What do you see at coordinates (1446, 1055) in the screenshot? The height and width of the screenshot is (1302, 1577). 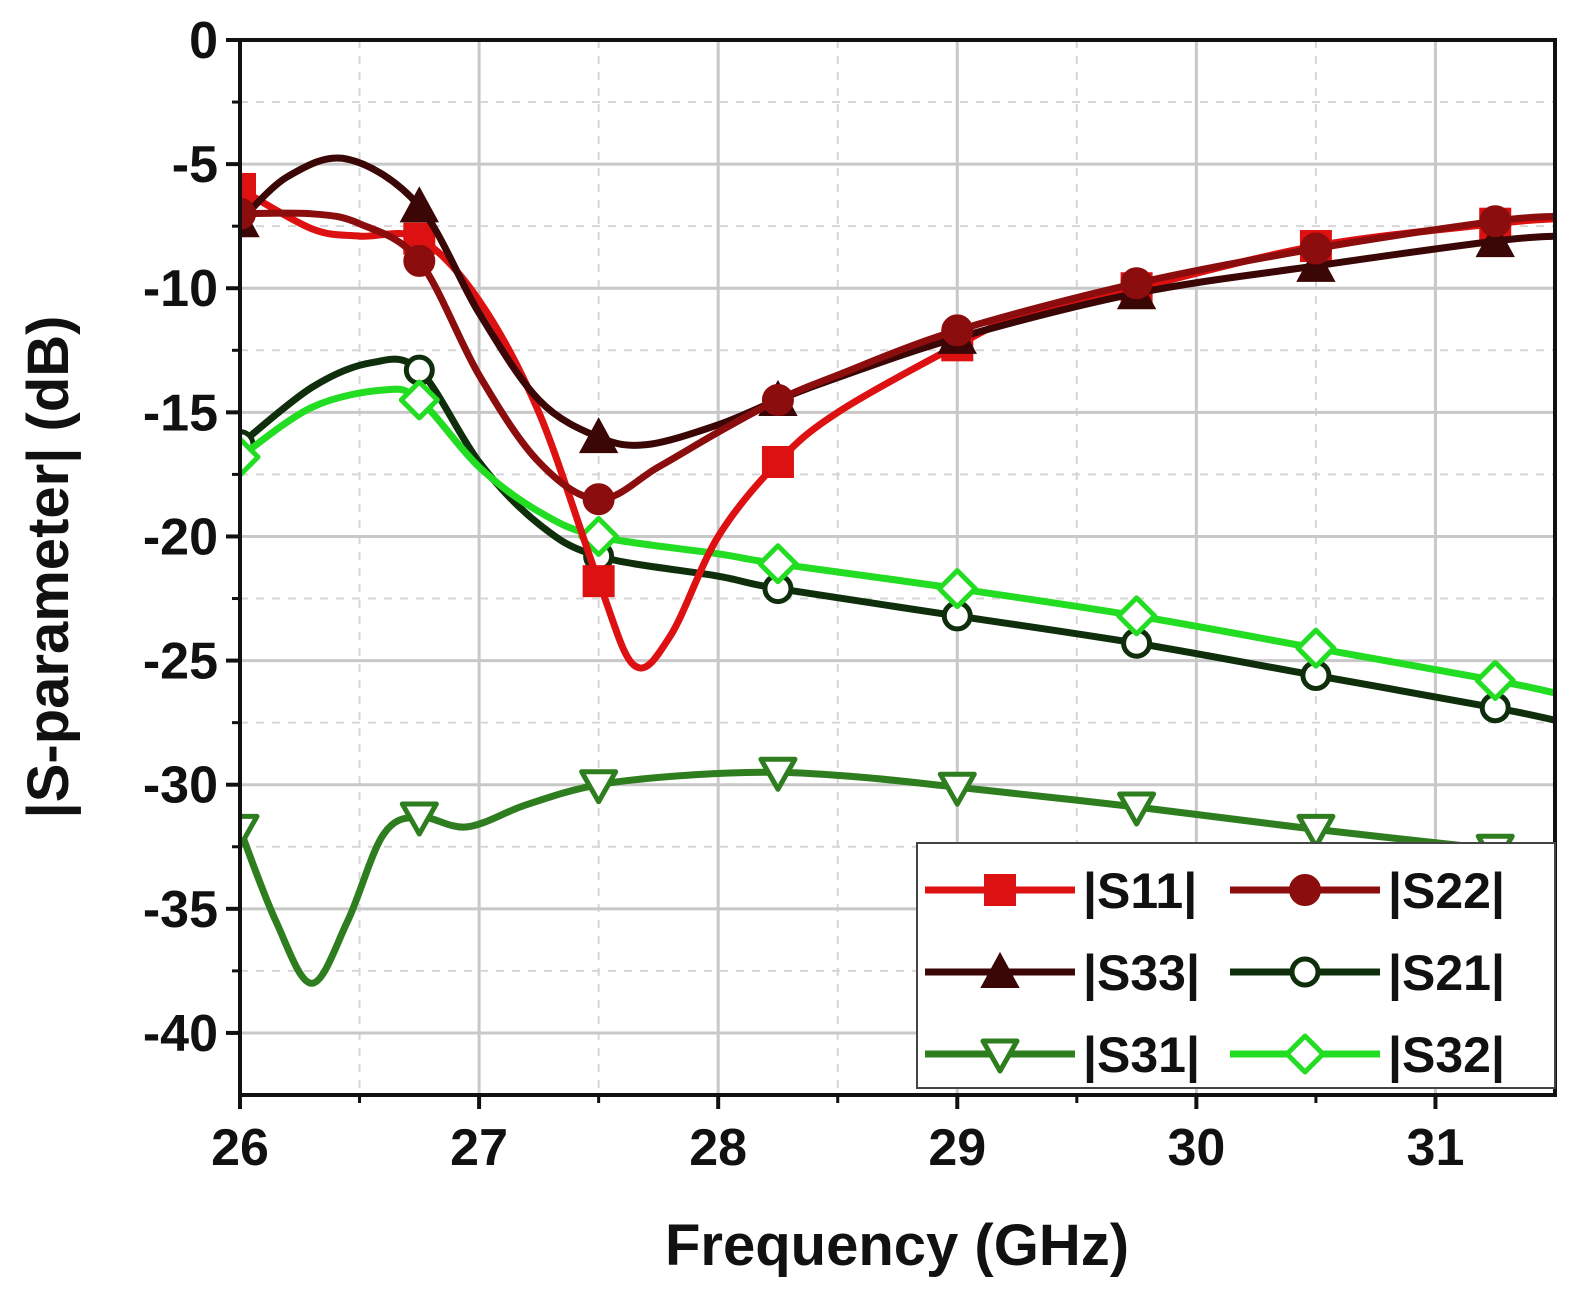 I see `legend-label-s32: |S32|` at bounding box center [1446, 1055].